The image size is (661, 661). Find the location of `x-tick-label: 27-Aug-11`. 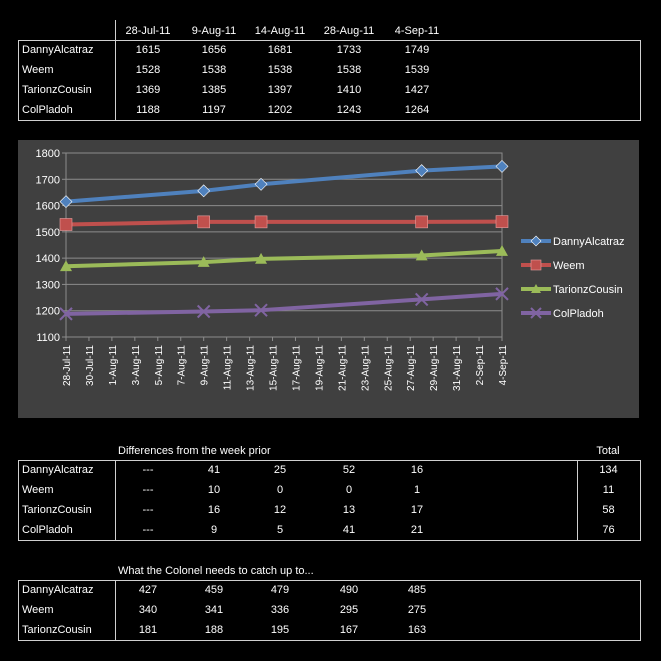

x-tick-label: 27-Aug-11 is located at coordinates (411, 368).